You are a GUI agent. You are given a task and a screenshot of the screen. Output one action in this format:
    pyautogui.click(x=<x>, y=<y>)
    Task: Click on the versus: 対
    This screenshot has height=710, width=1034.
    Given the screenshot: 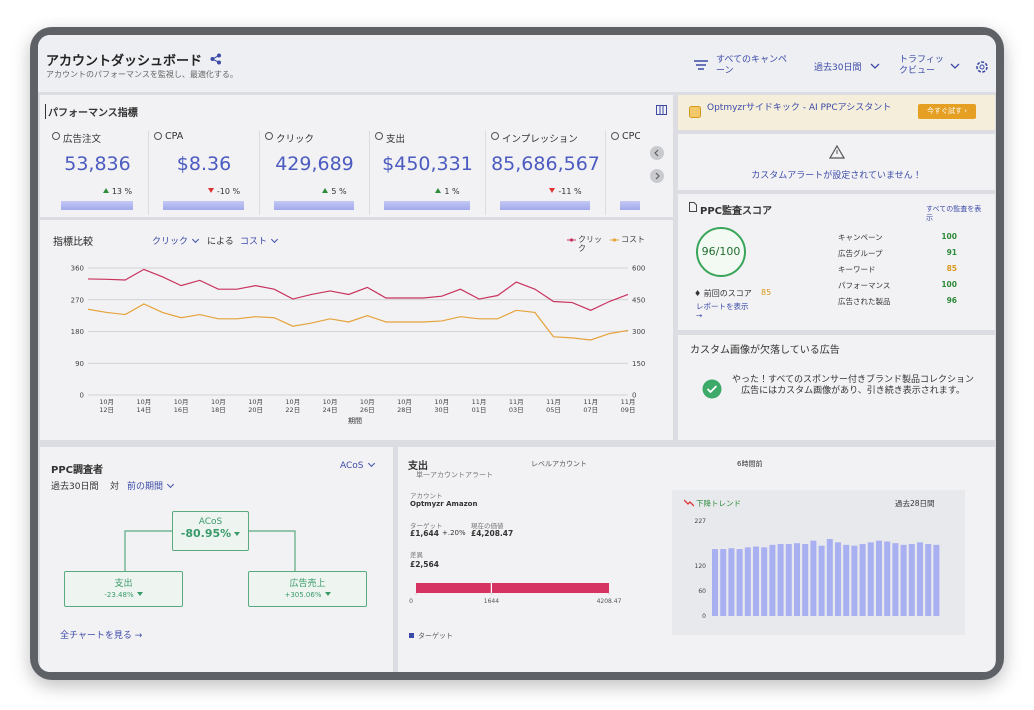 What is the action you would take?
    pyautogui.click(x=115, y=487)
    